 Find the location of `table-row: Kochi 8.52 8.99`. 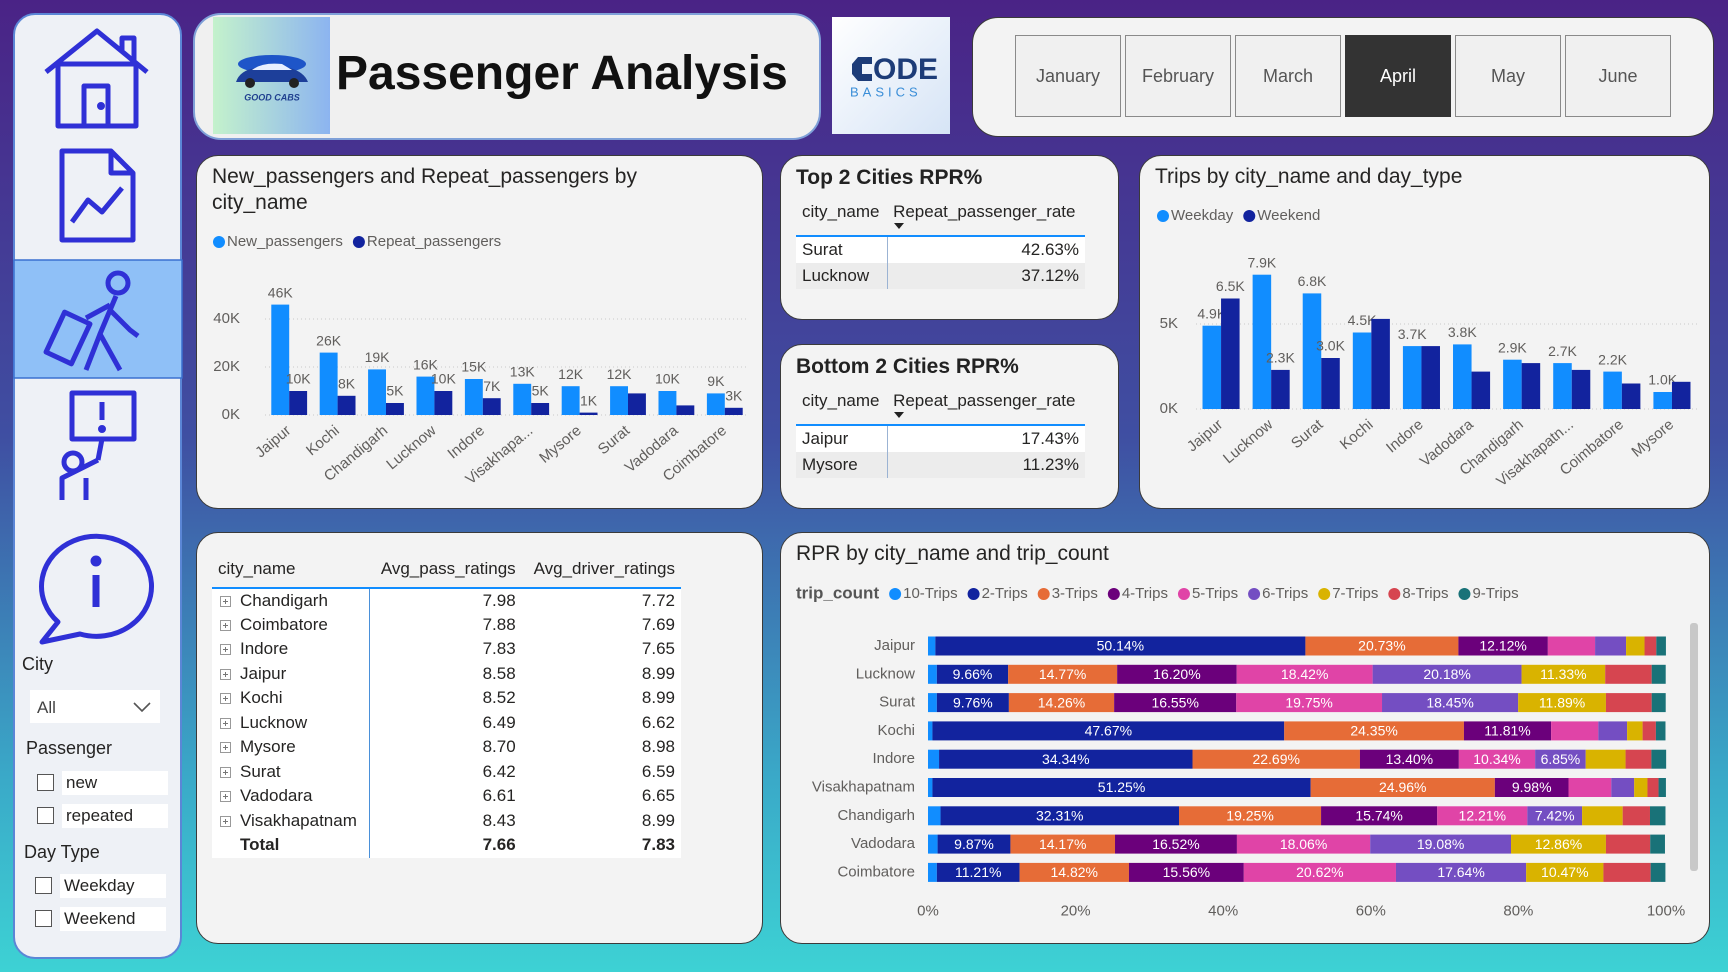

table-row: Kochi 8.52 8.99 is located at coordinates (446, 698).